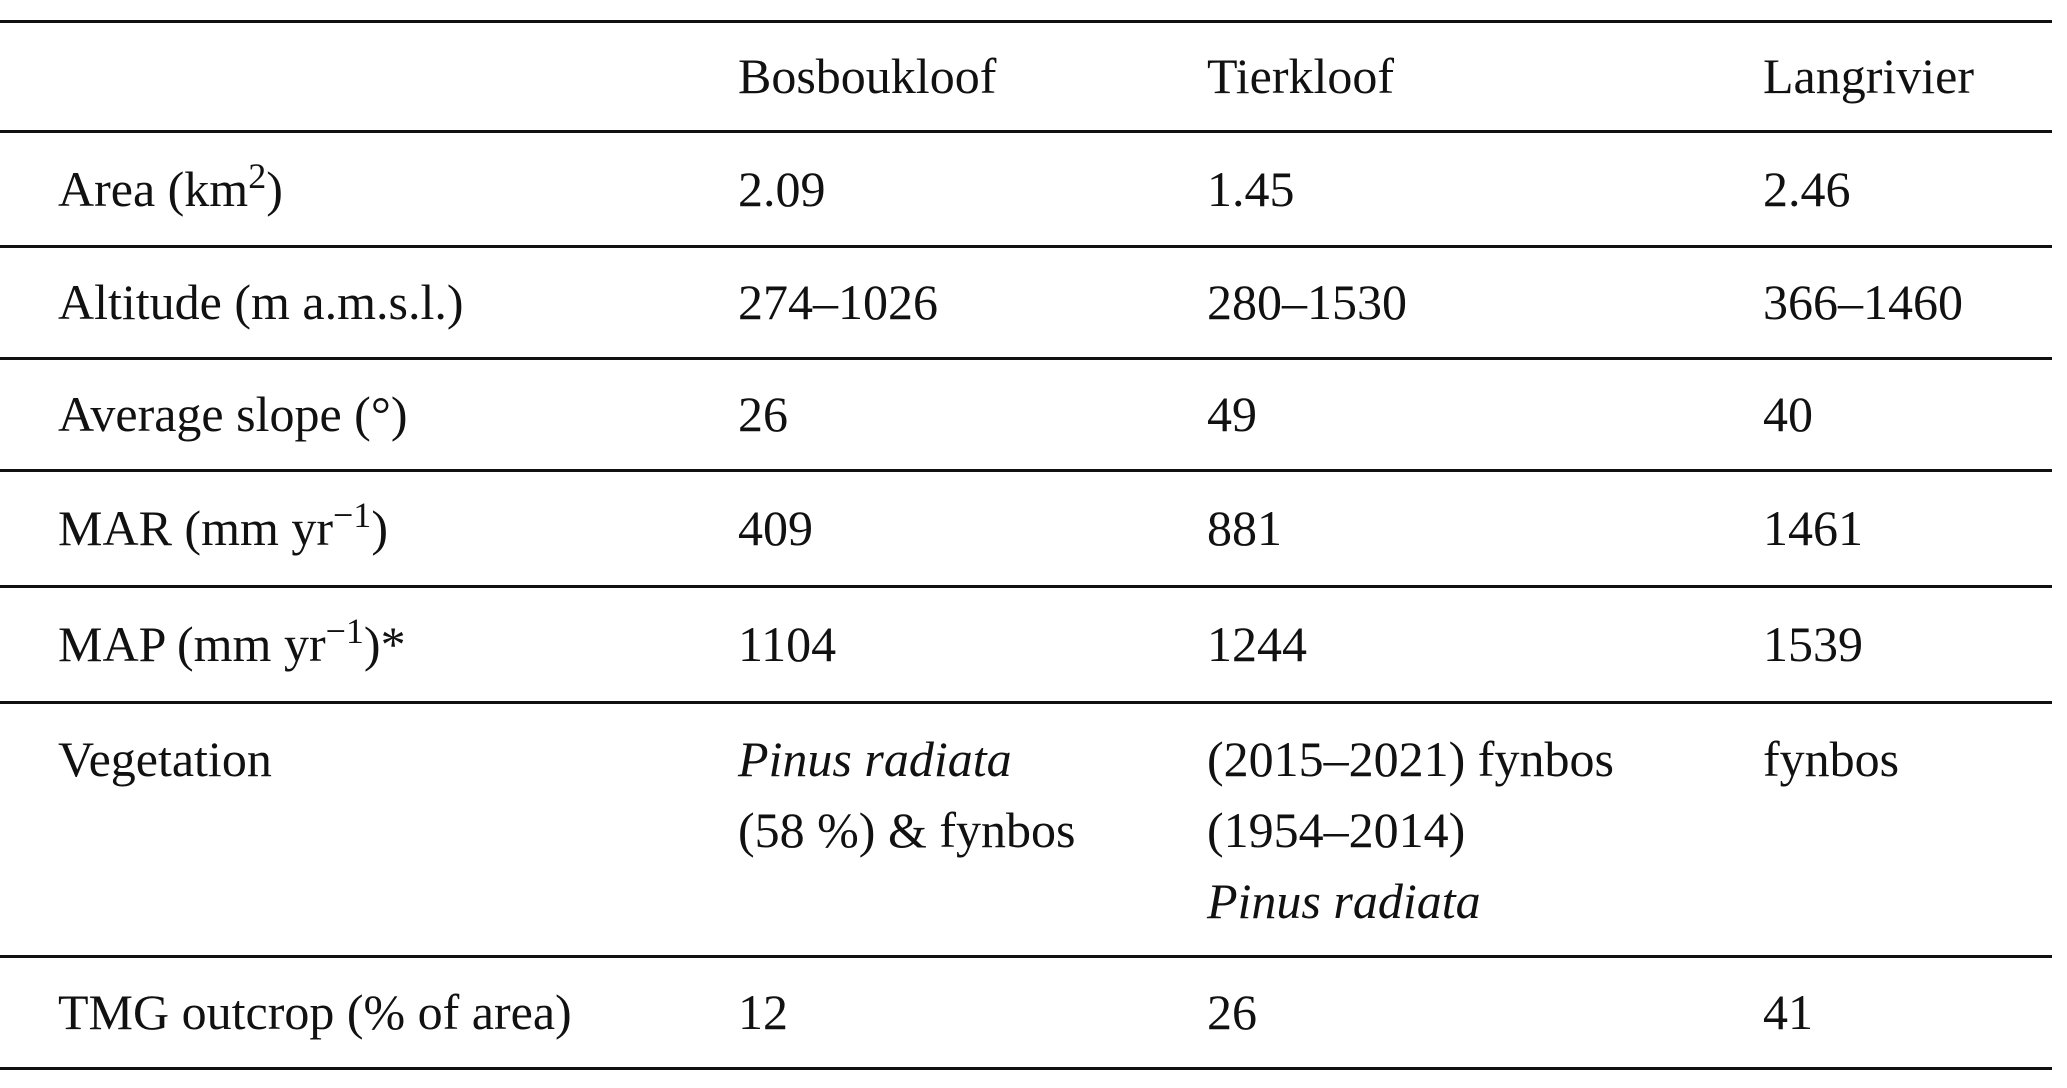  What do you see at coordinates (1485, 529) in the screenshot?
I see `table-cell: 881` at bounding box center [1485, 529].